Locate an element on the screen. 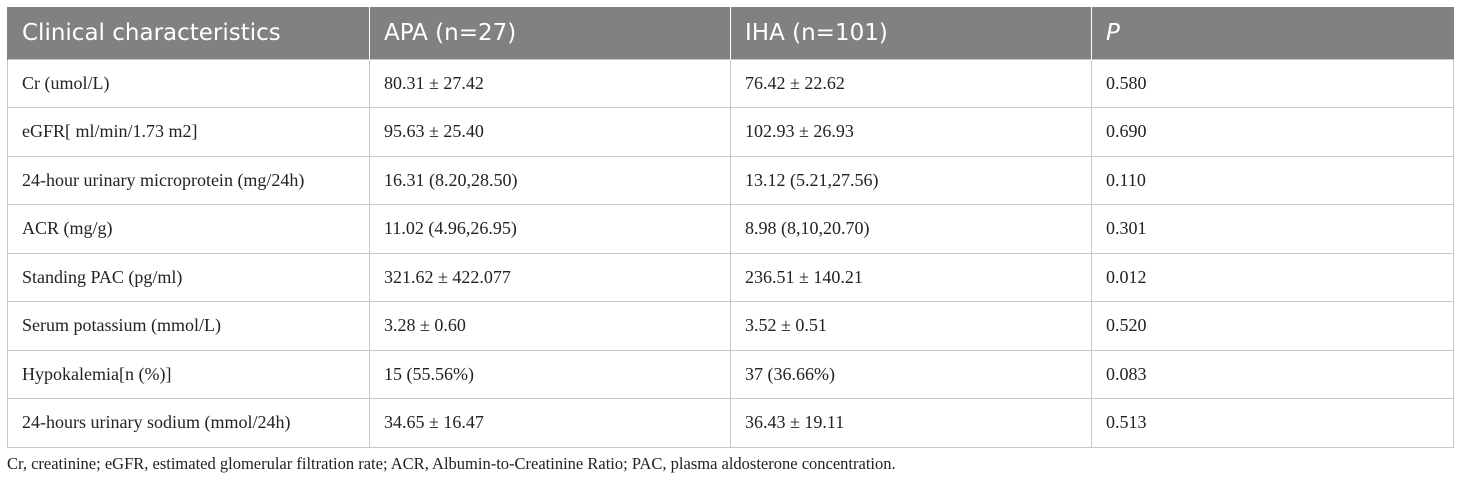 The width and height of the screenshot is (1460, 482). cell-apa: 3.28 ± 0.60 is located at coordinates (550, 326).